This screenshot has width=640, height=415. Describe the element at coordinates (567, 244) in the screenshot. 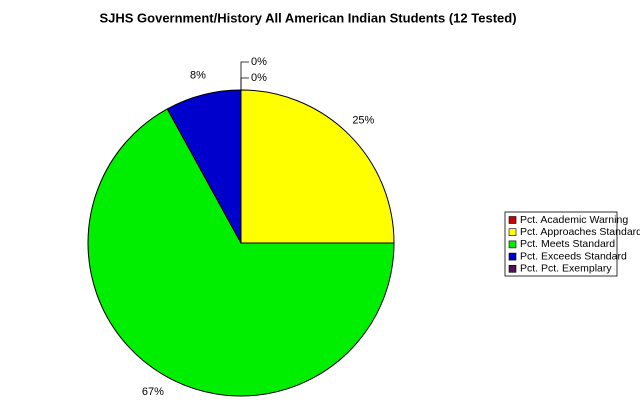

I see `legend-label: Pct. Meets Standard` at that location.